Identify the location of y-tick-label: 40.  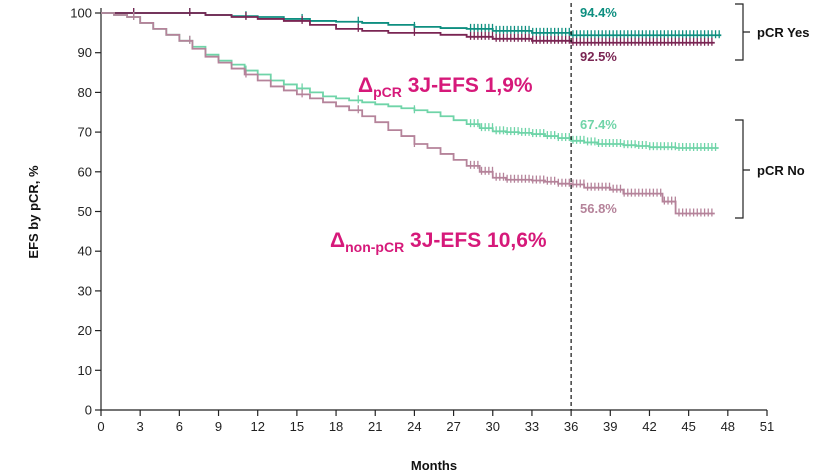
(85, 251).